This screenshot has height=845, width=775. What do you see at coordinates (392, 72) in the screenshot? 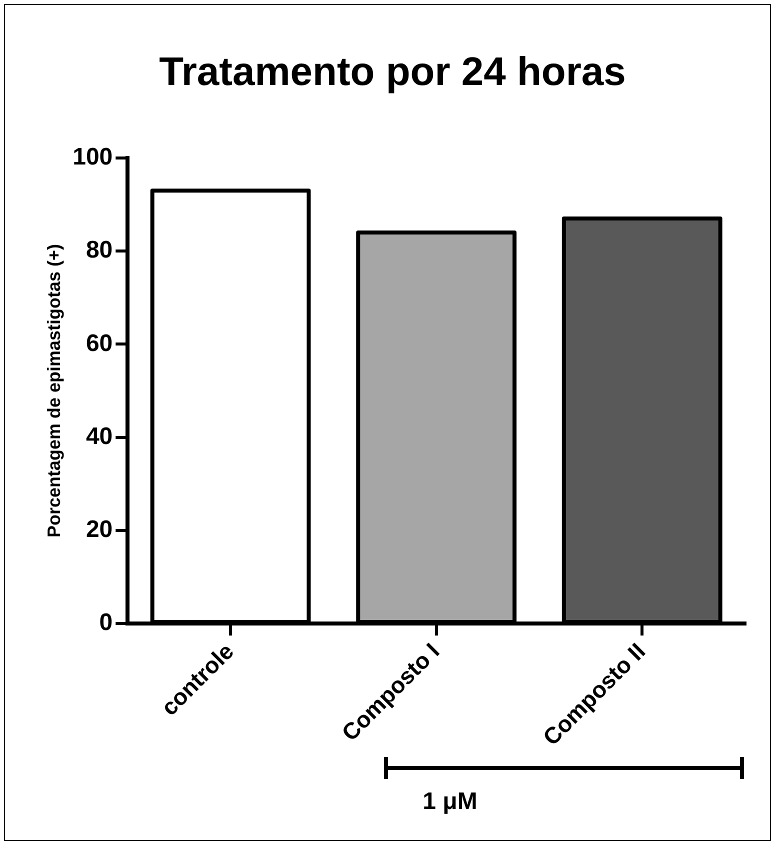
I see `chart-title: Tratamento por 24 horas` at bounding box center [392, 72].